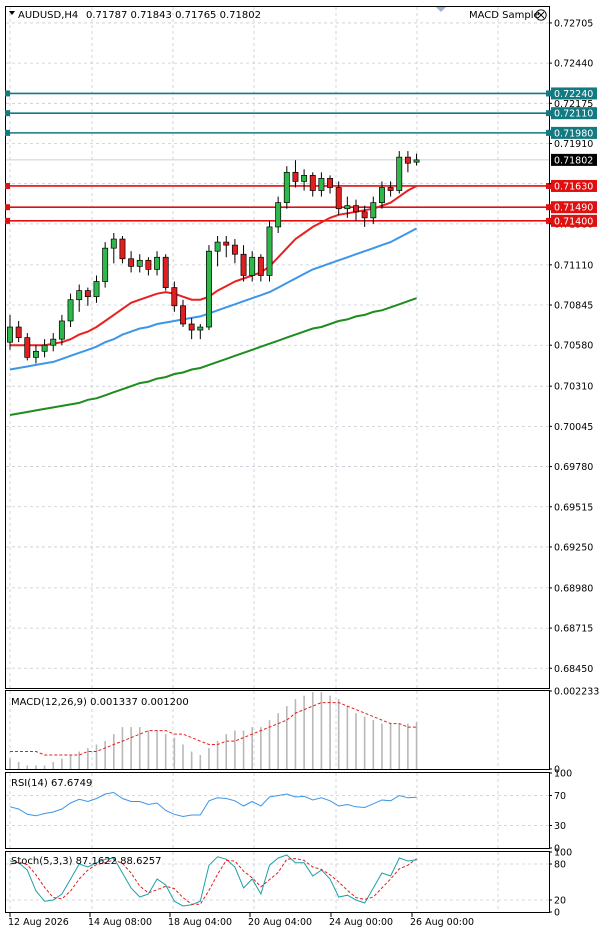  What do you see at coordinates (573, 160) in the screenshot?
I see `current-price-label: 0.71802` at bounding box center [573, 160].